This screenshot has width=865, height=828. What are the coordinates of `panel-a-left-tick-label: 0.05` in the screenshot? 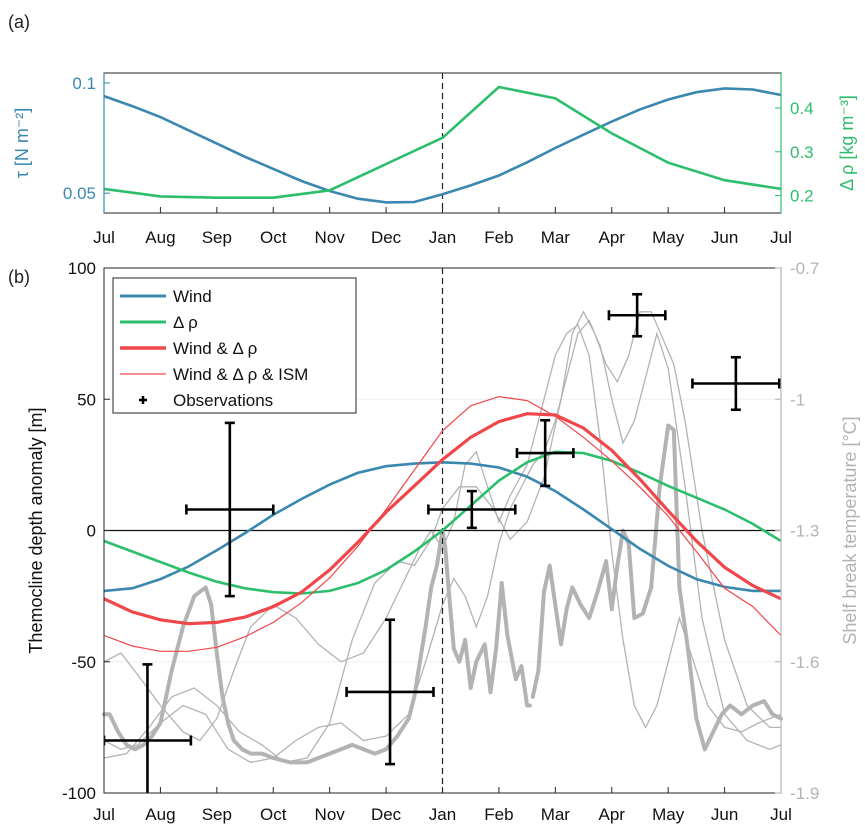 It's located at (79, 193).